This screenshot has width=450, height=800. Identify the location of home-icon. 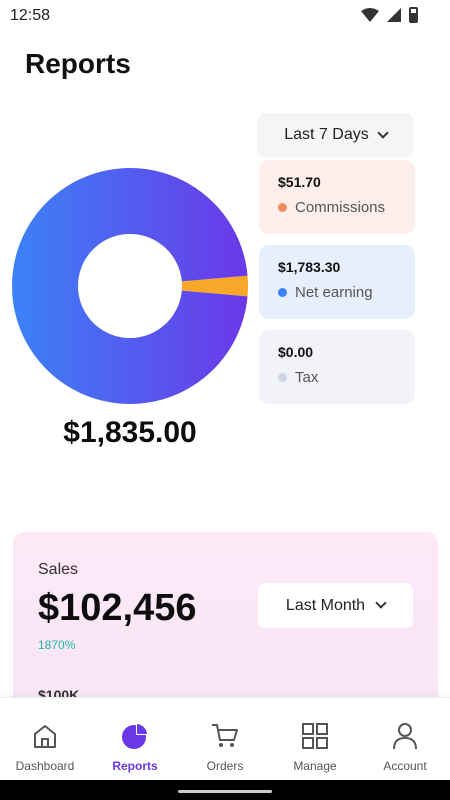
(45, 736).